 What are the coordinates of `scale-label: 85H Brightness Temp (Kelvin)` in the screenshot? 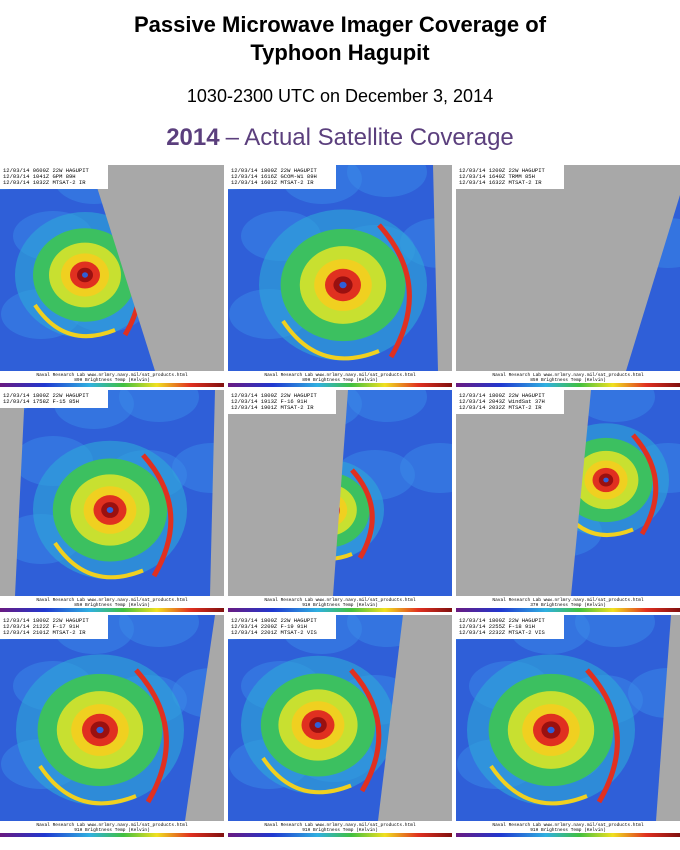 It's located at (112, 605).